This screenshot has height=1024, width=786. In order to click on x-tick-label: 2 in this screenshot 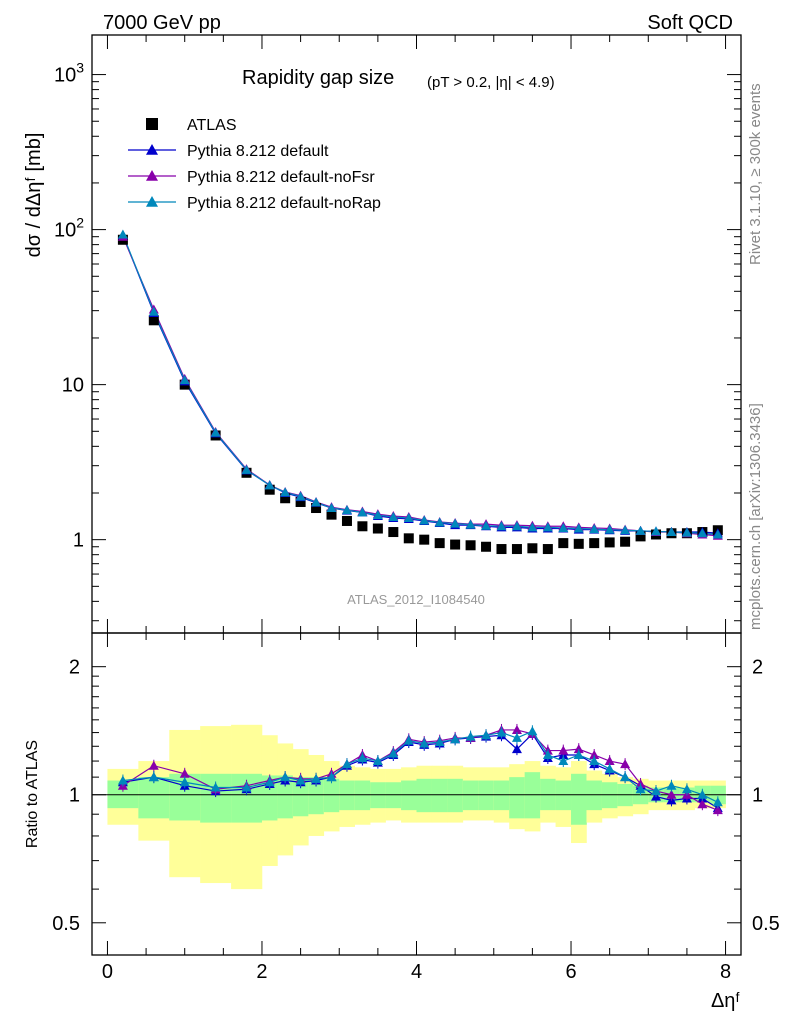, I will do `click(261, 972)`.